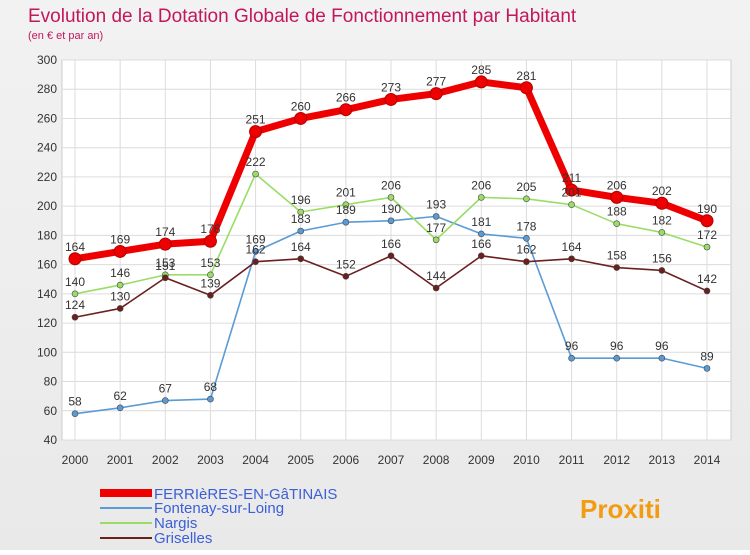 The image size is (750, 555). What do you see at coordinates (481, 185) in the screenshot?
I see `data-label-s2-9: 206` at bounding box center [481, 185].